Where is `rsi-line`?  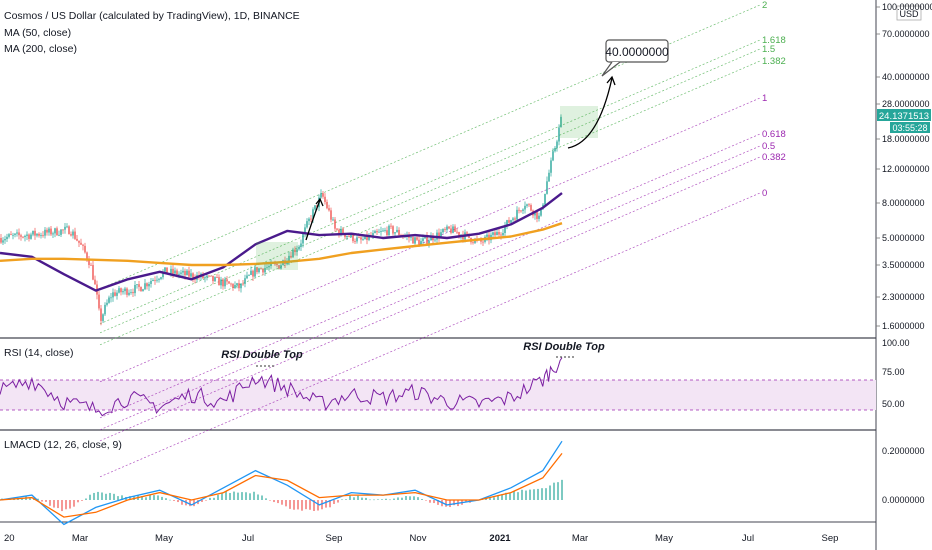
rsi-line is located at coordinates (281, 387).